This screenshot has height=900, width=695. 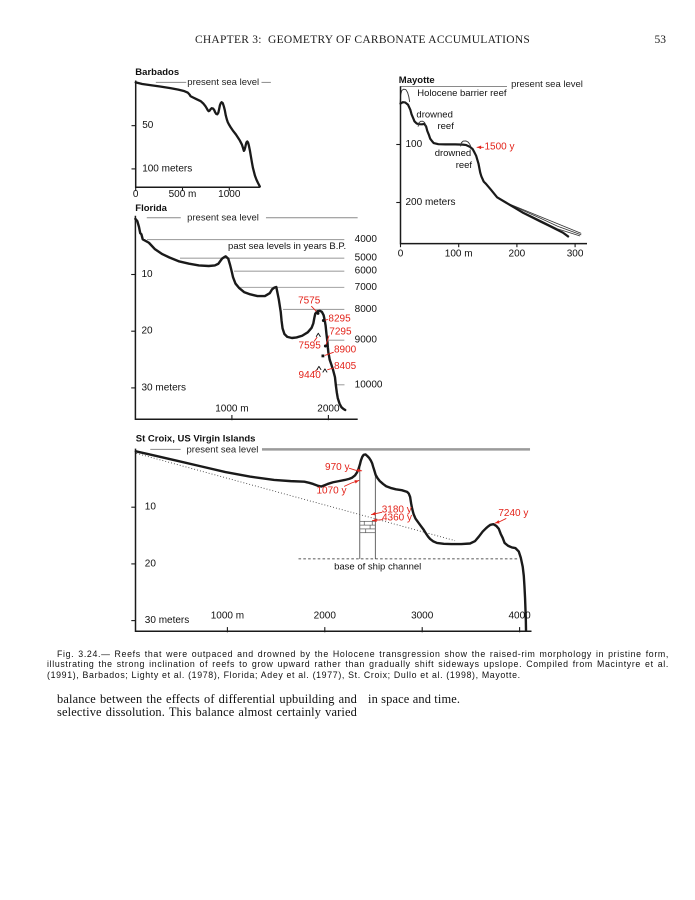 I want to click on x-tick-label: 0, so click(x=136, y=194).